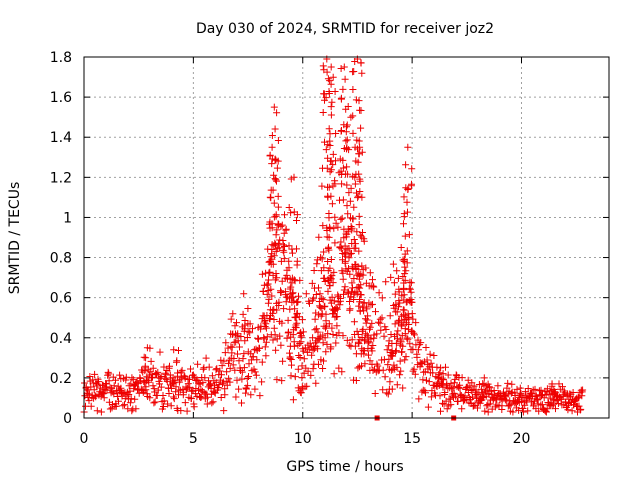 Image resolution: width=640 pixels, height=480 pixels. I want to click on x-tick-labels: 0 5 10 15 20, so click(305, 439).